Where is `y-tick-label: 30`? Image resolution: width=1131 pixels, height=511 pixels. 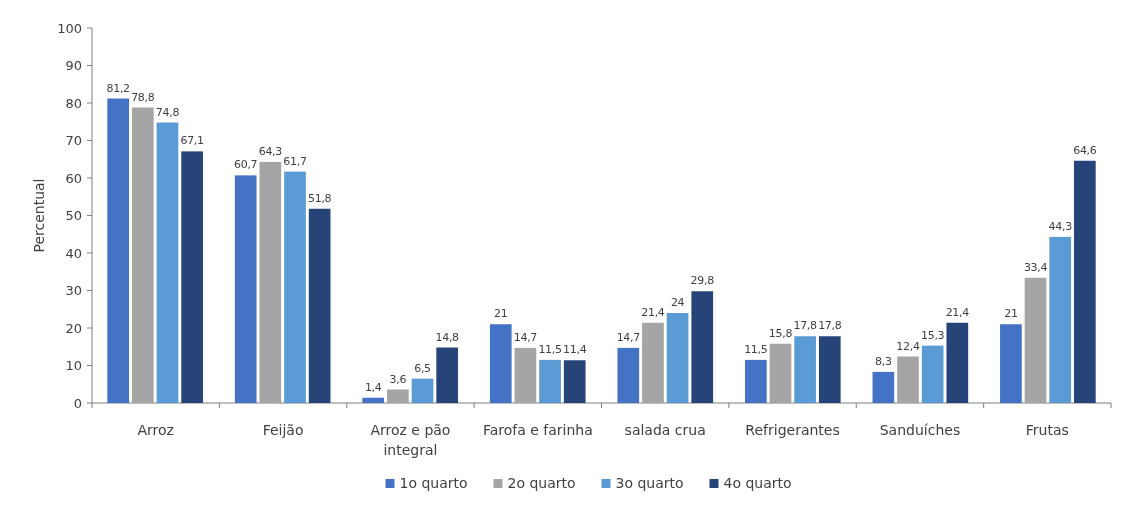
y-tick-label: 30 is located at coordinates (73, 291).